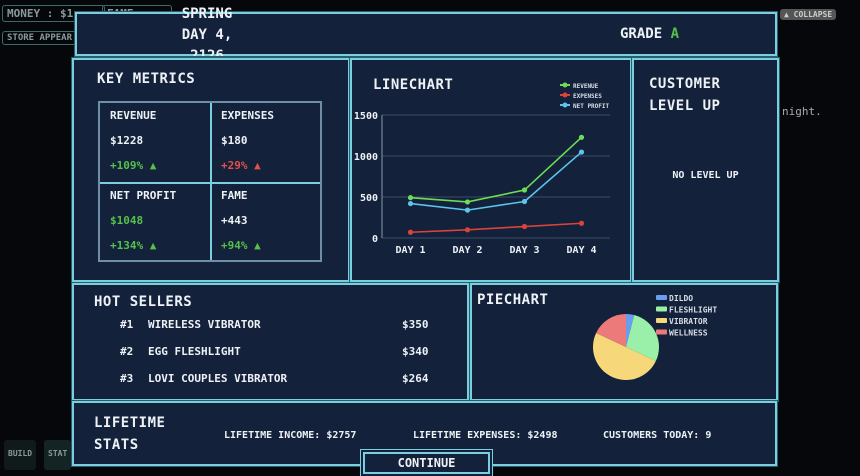 Image resolution: width=860 pixels, height=476 pixels. I want to click on header-panel: SPRING DAY 4, 2126 GRADE A, so click(426, 31).